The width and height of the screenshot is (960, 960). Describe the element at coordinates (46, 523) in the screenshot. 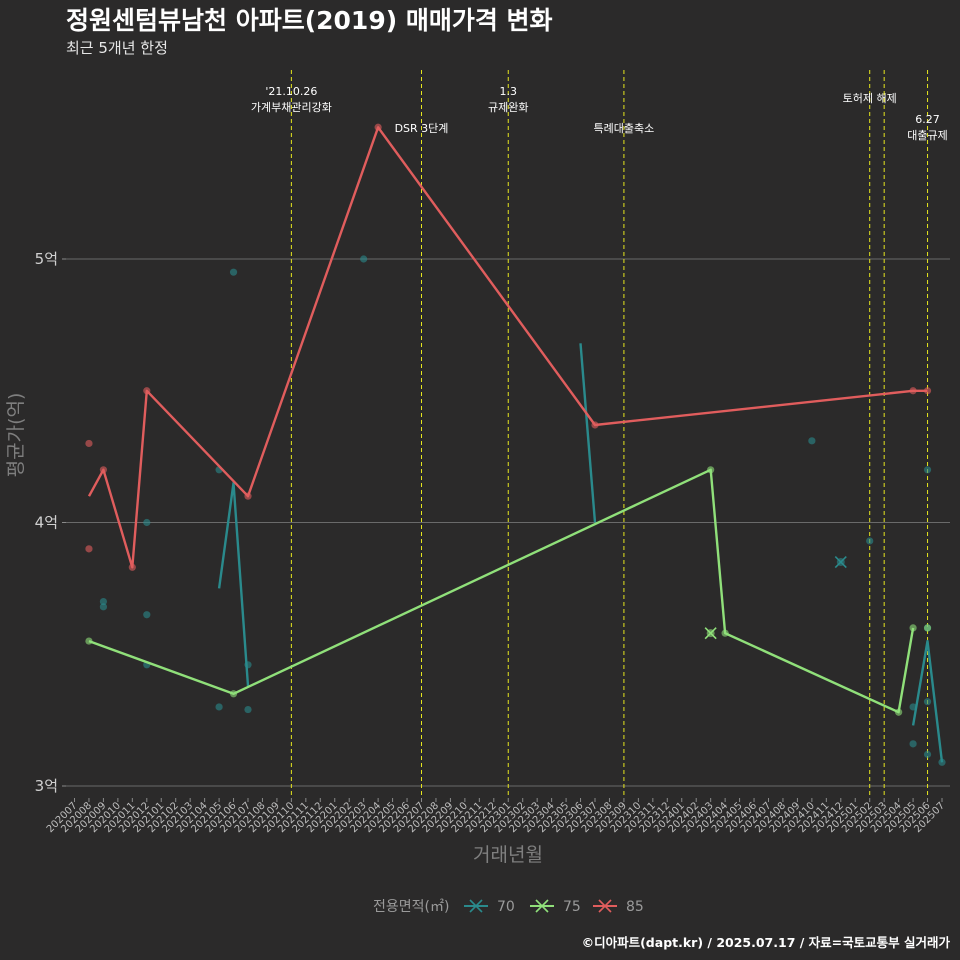

I see `y-tick-label: 4억` at that location.